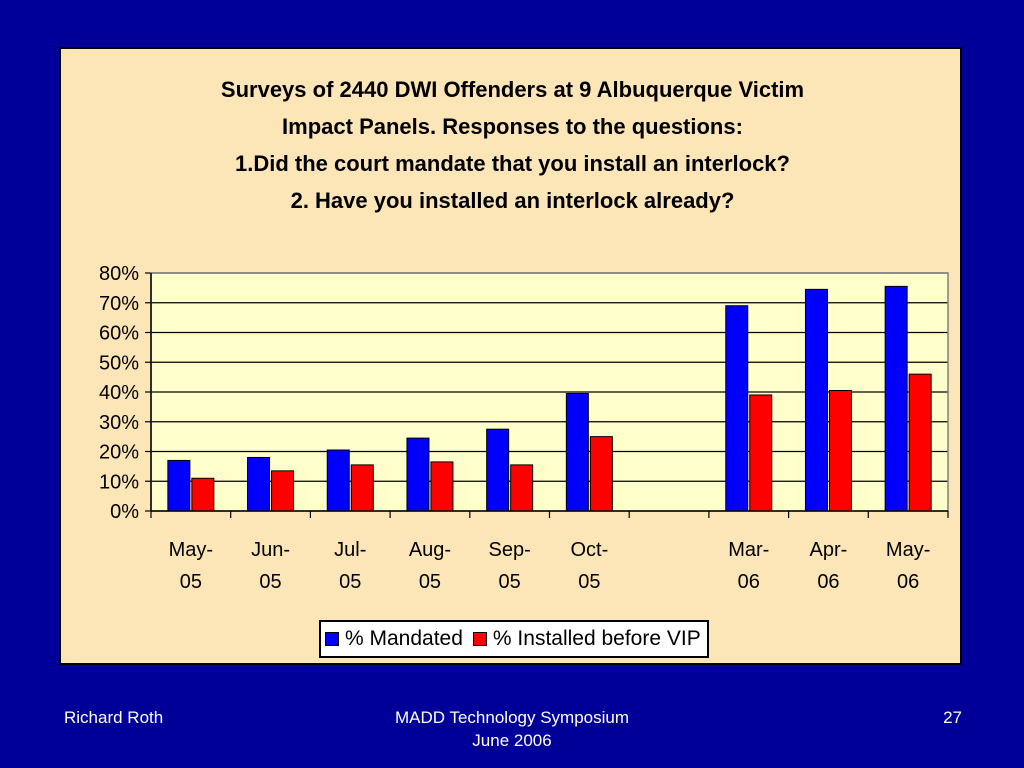 The image size is (1024, 768). I want to click on chart-legend: % Mandated % Installed before VIP, so click(514, 639).